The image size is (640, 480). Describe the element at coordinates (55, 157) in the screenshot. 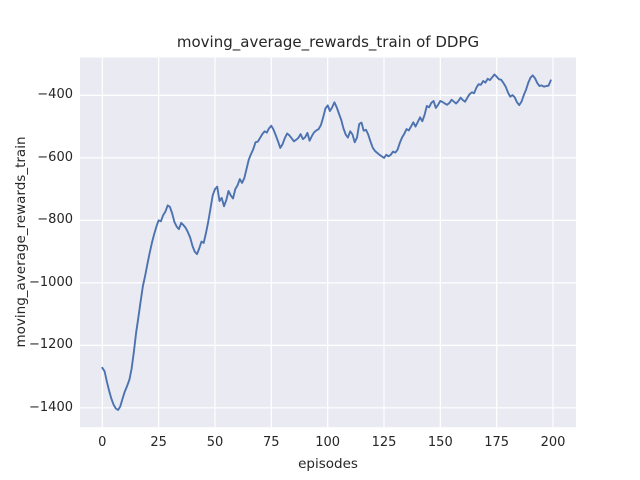

I see `y-tick-label: −600` at that location.